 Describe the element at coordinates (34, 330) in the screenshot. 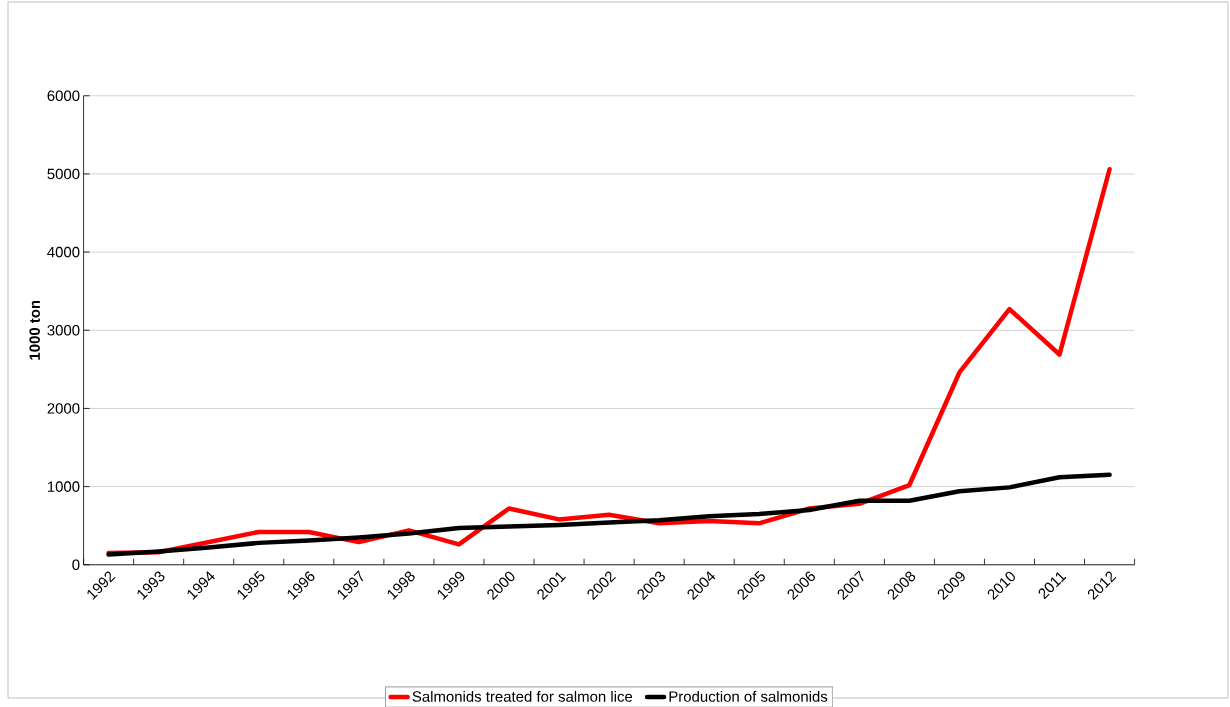

I see `y-axis-title: 1000 ton` at that location.